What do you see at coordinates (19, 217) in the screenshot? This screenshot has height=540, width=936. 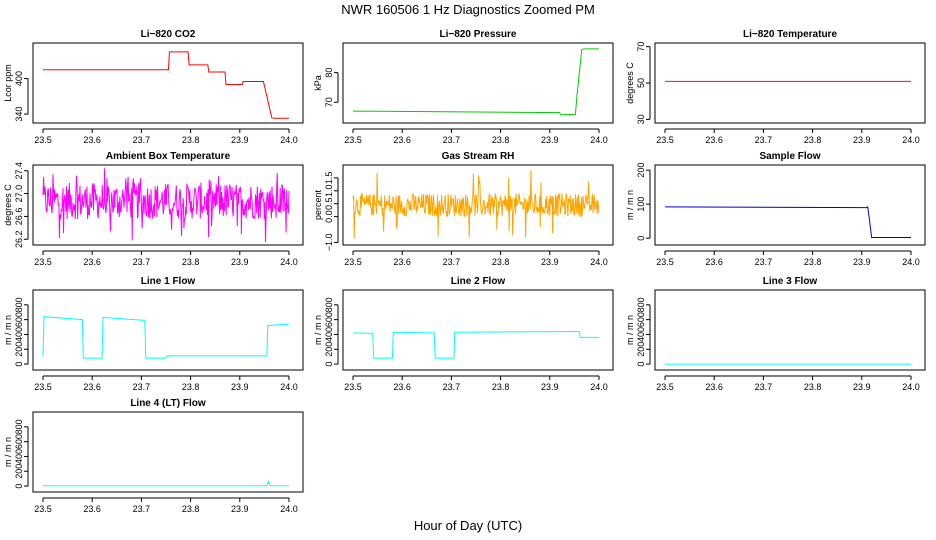 I see `y-tick-label: 26.6` at bounding box center [19, 217].